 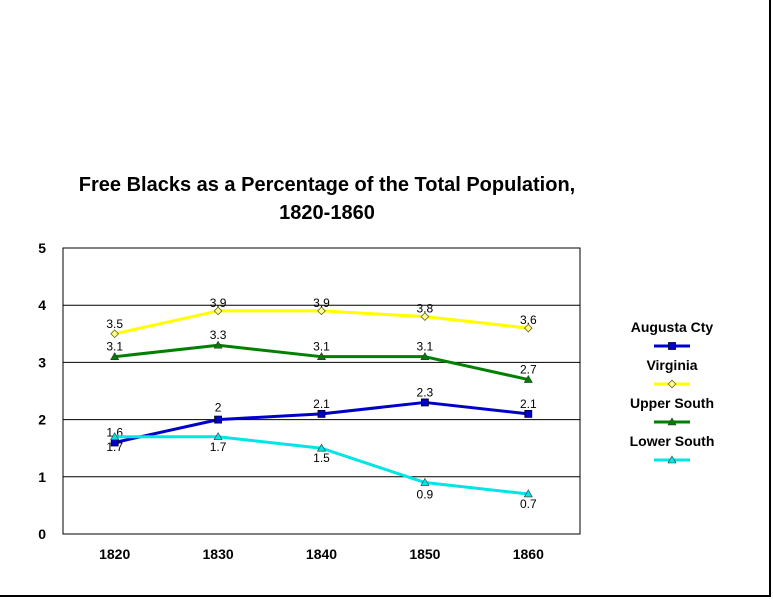 What do you see at coordinates (424, 554) in the screenshot?
I see `x-tick-label: 1850` at bounding box center [424, 554].